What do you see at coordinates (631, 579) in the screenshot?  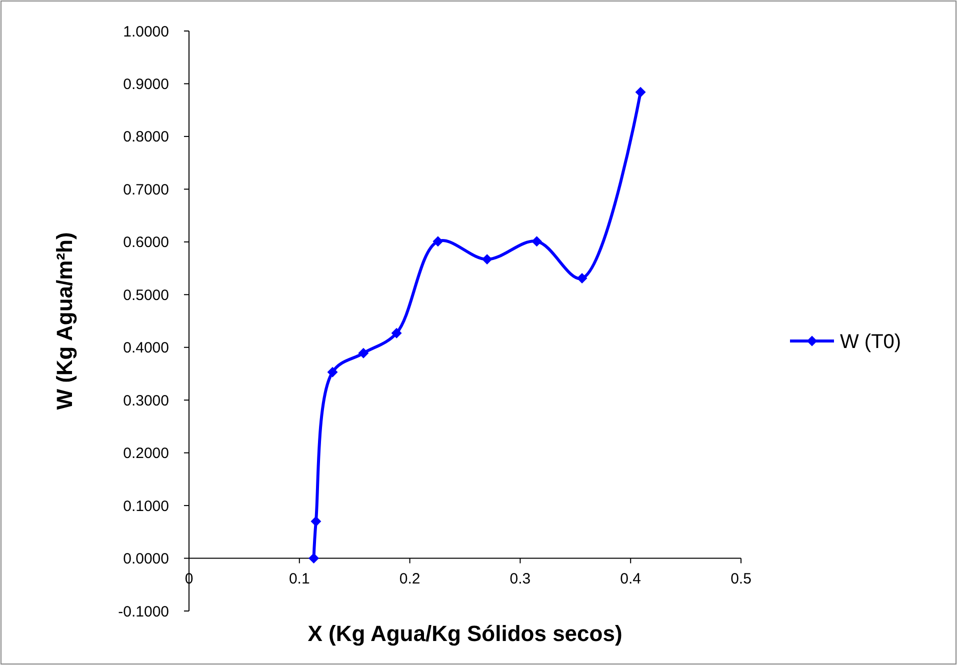 I see `x-tick-label: 0.4` at bounding box center [631, 579].